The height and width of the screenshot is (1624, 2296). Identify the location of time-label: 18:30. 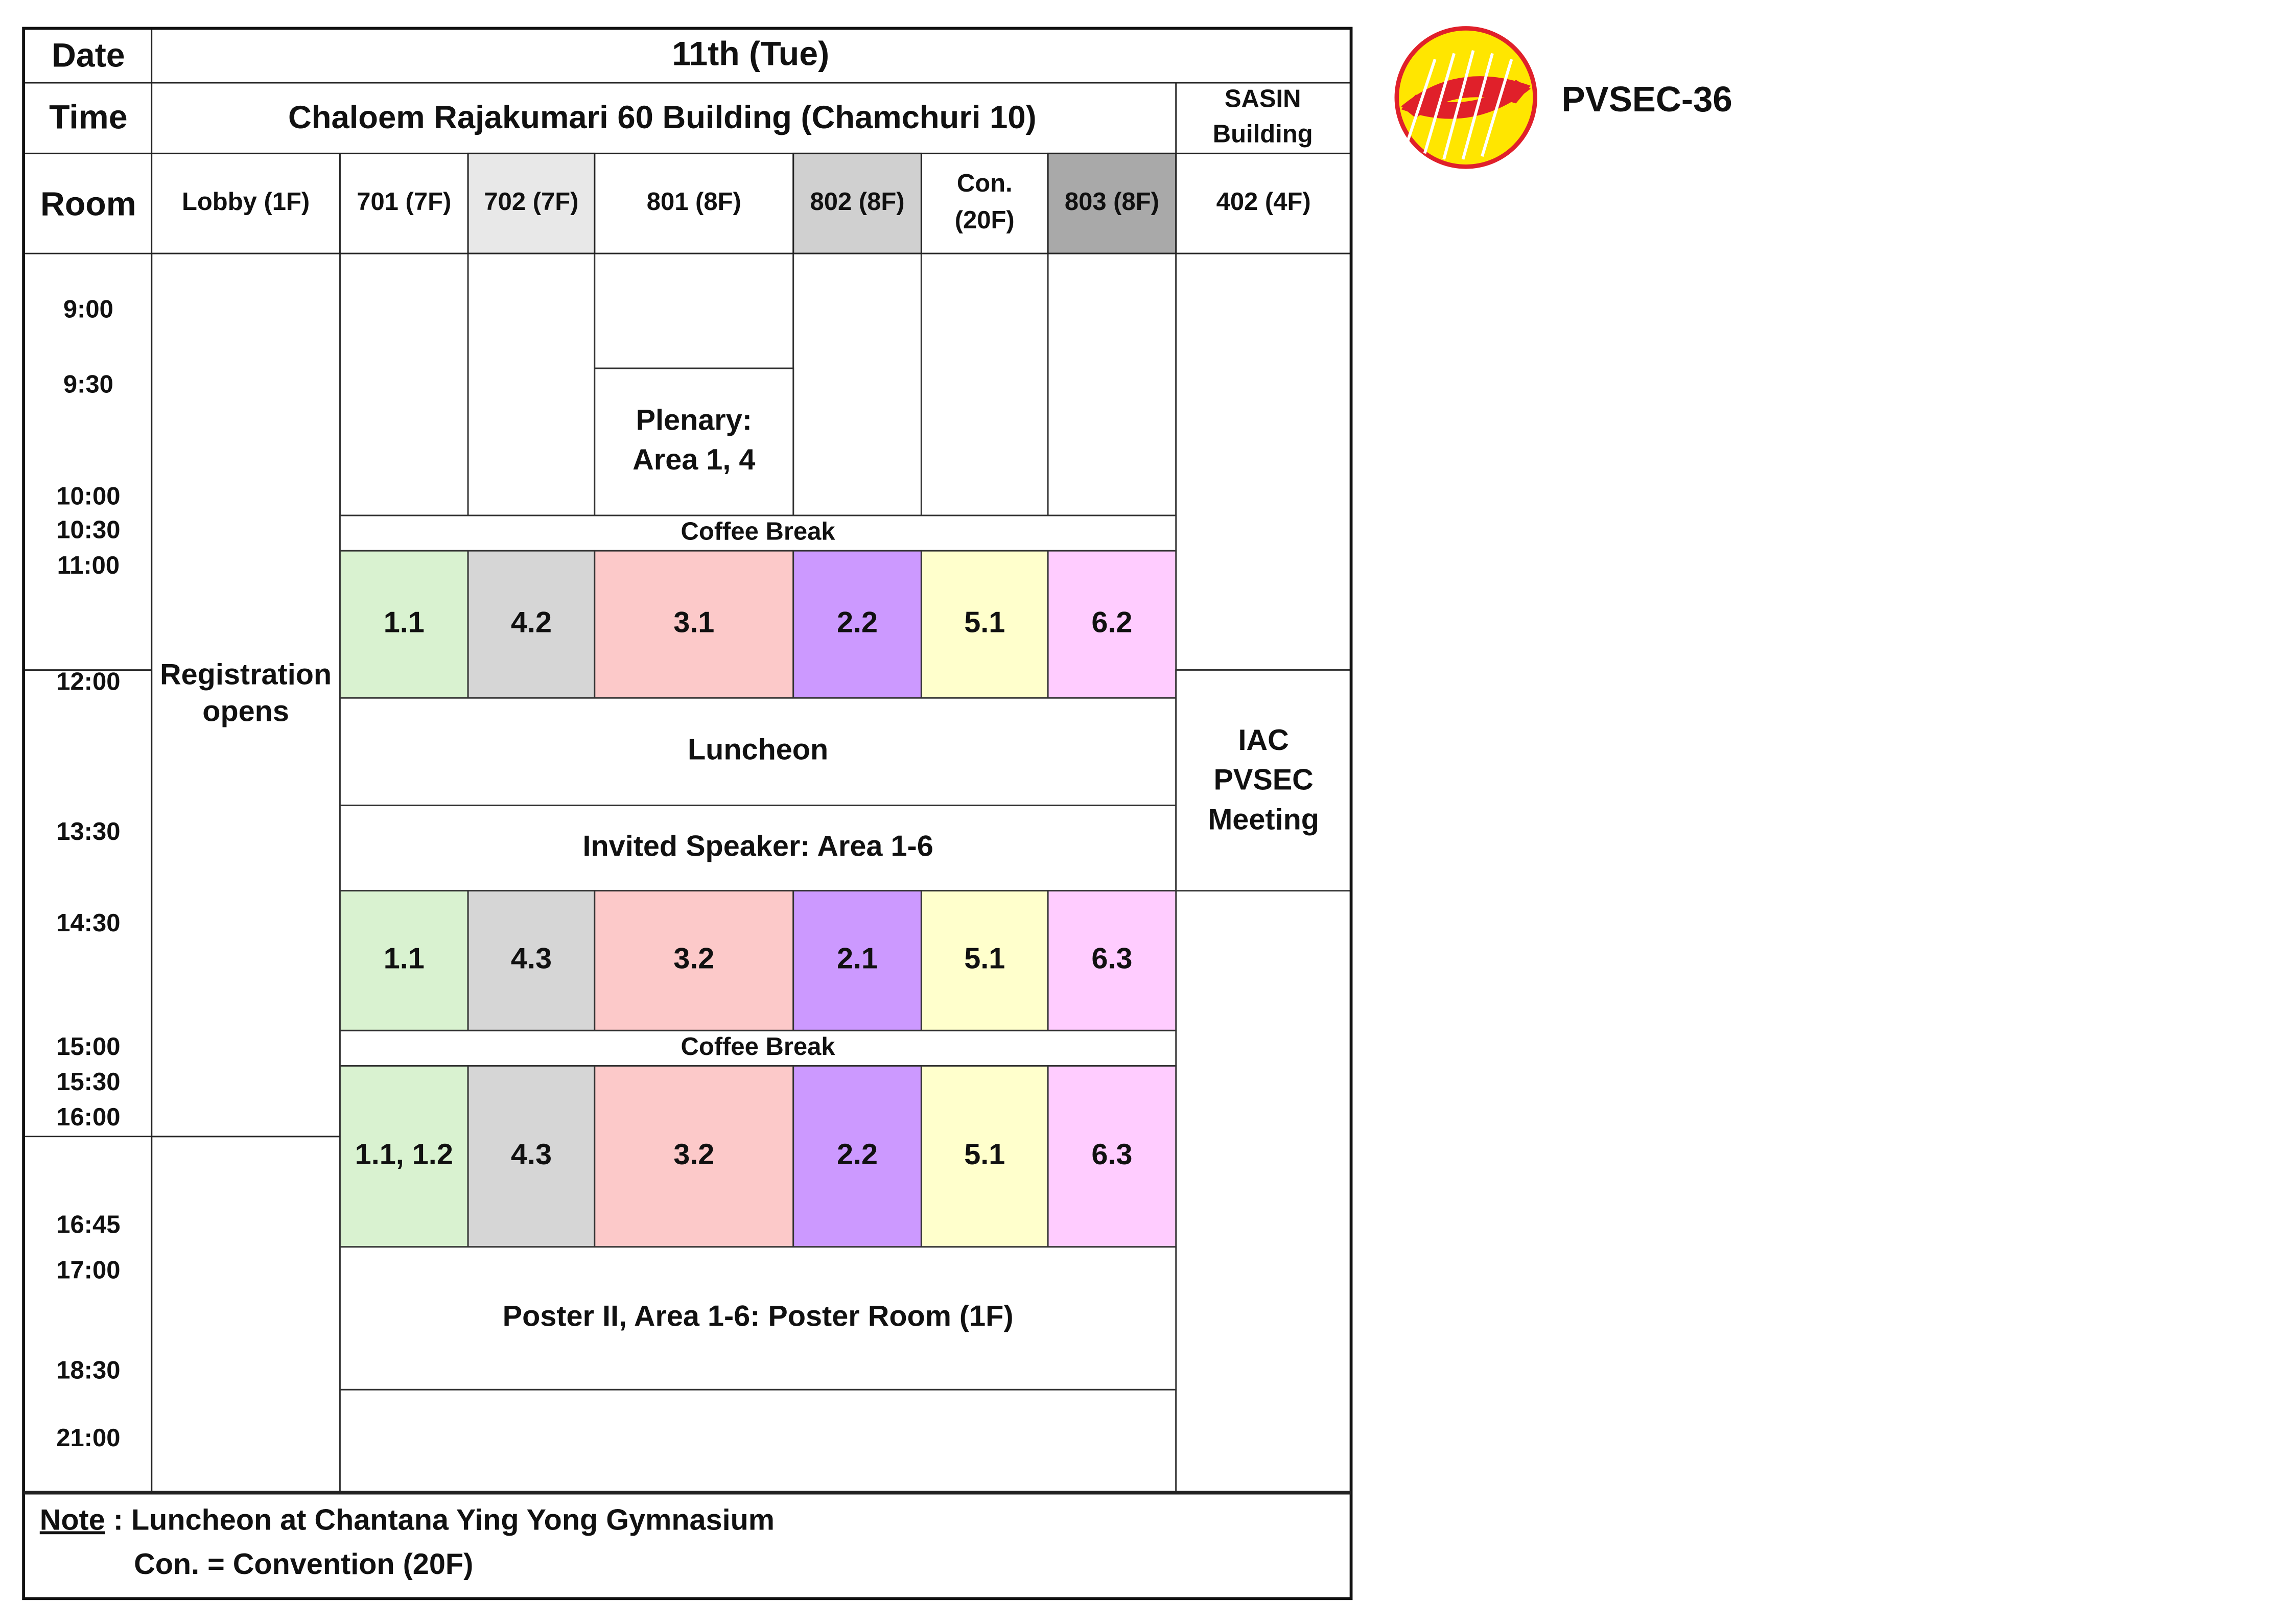
(88, 1370).